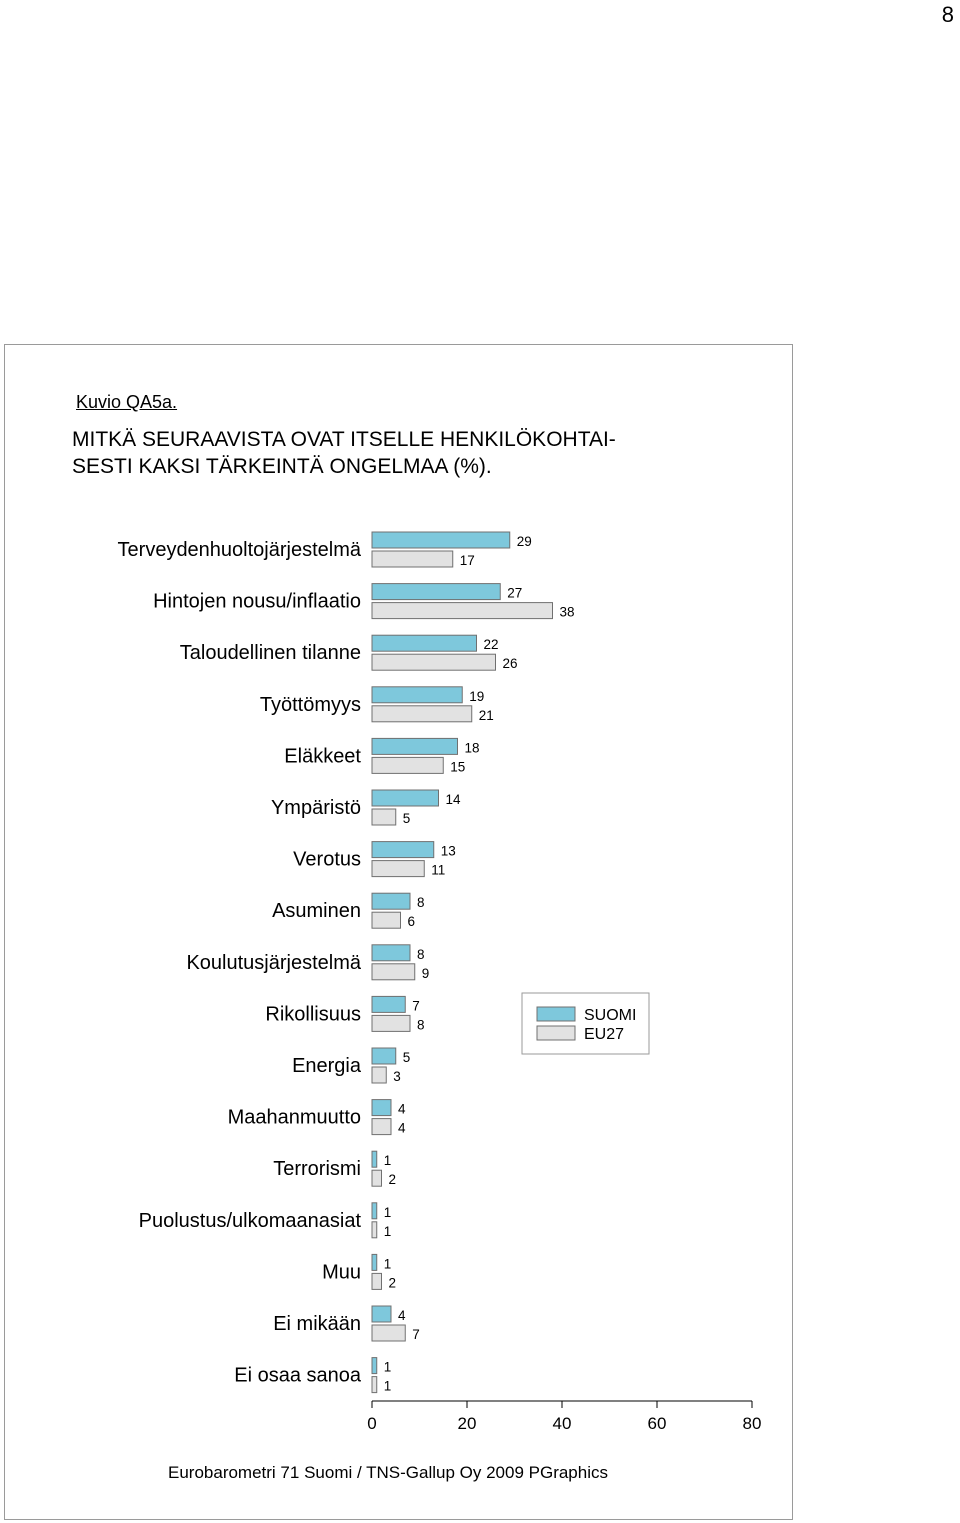  I want to click on legend-swatch-suomi, so click(556, 1014).